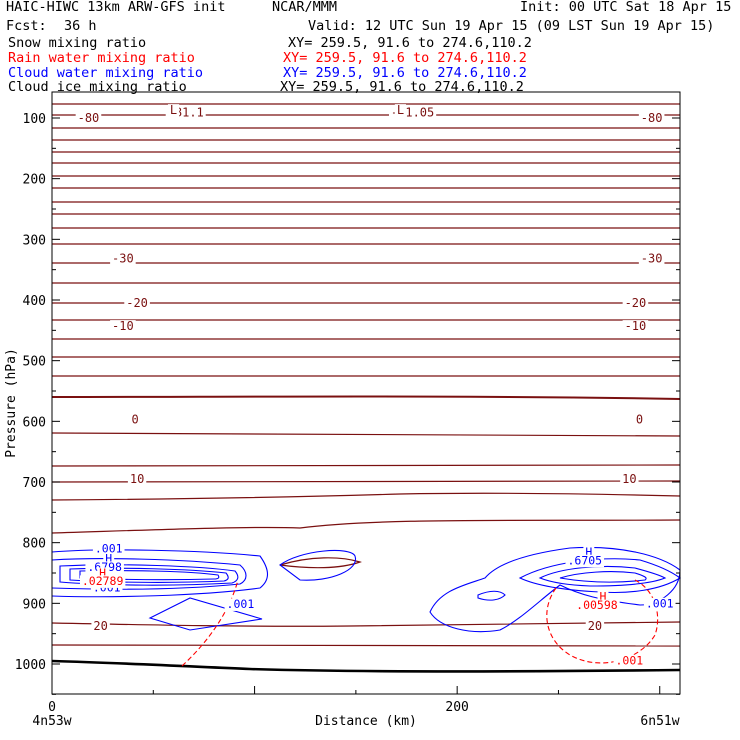  Describe the element at coordinates (34, 362) in the screenshot. I see `y-tick-label: 500` at that location.